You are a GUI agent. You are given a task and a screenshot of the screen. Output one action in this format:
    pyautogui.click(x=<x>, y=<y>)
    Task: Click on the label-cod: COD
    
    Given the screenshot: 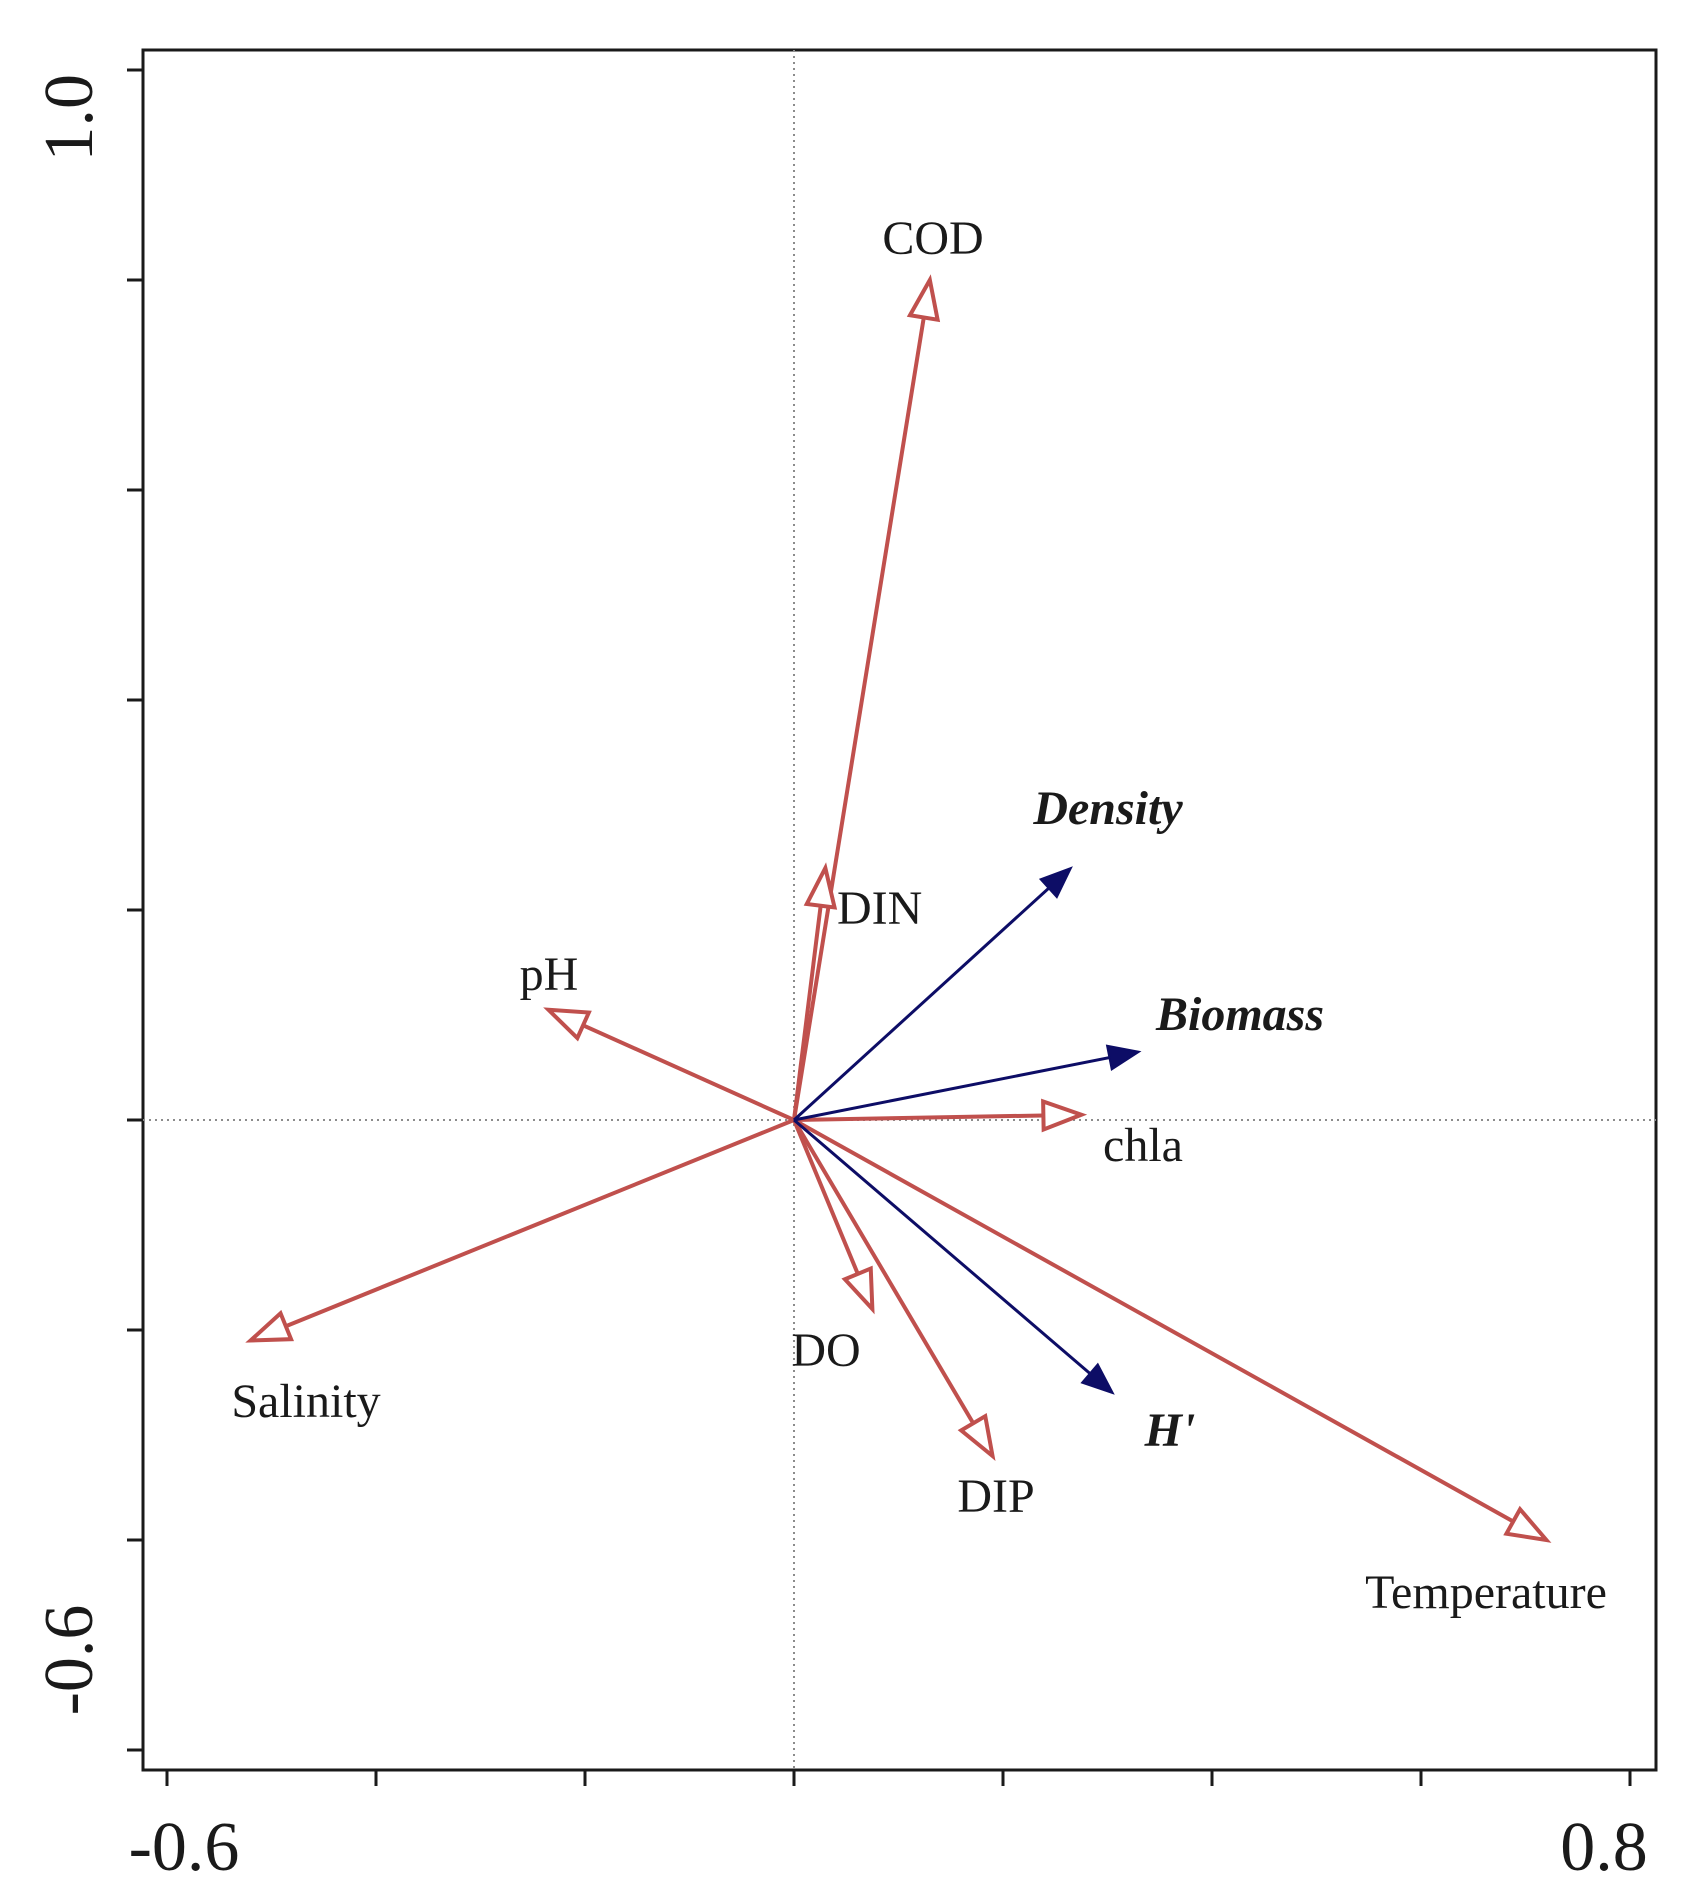 What is the action you would take?
    pyautogui.click(x=932, y=238)
    